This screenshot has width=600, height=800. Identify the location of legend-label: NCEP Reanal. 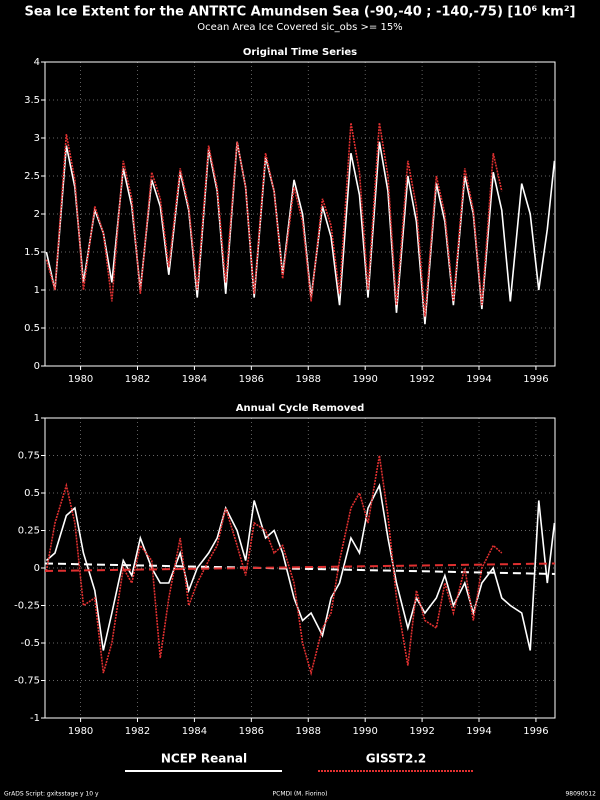
(204, 759).